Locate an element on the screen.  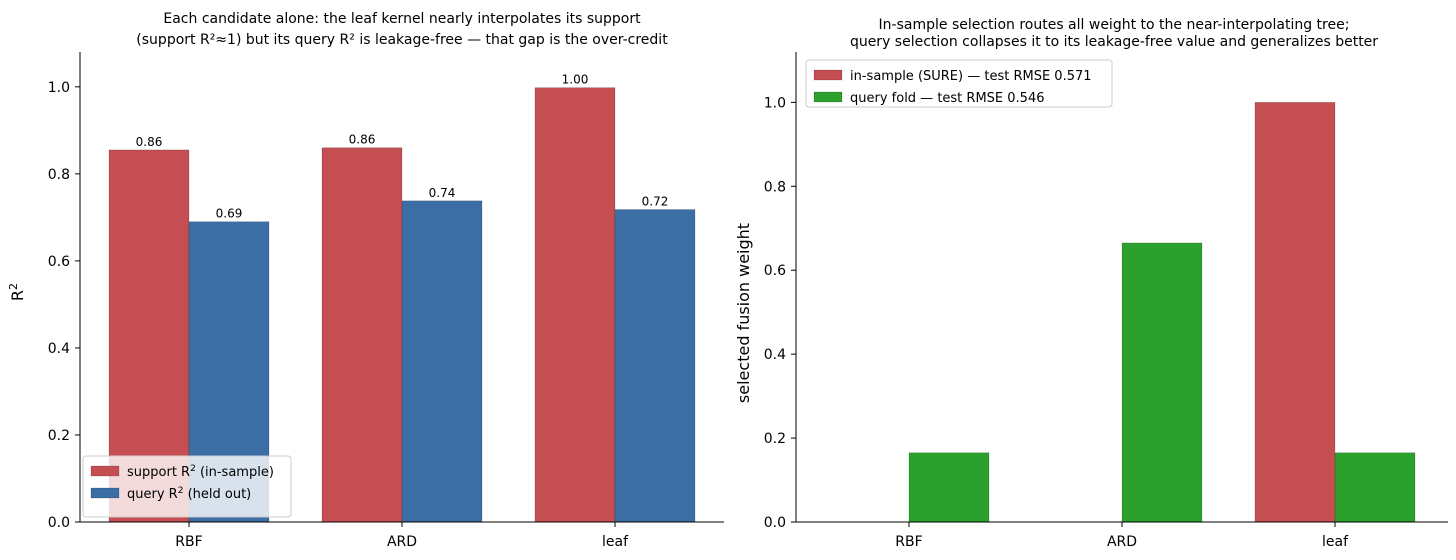
chart-left-y-axis: 0.0 0.2 0.4 0.6 0.8 1.0 is located at coordinates (64, 291).